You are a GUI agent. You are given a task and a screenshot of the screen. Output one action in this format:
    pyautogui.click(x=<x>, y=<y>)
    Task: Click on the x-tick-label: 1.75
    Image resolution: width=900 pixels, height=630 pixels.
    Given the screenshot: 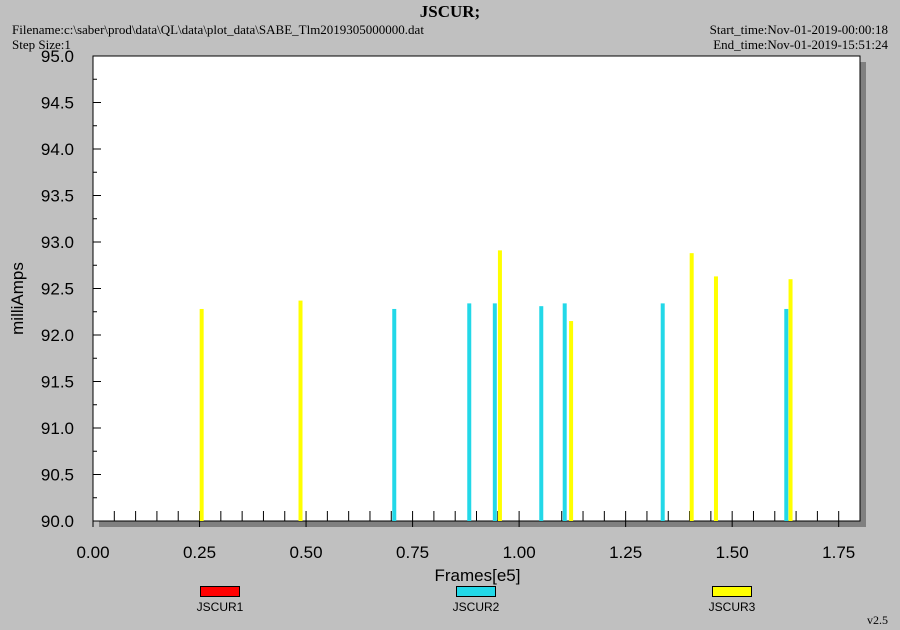 What is the action you would take?
    pyautogui.click(x=838, y=552)
    